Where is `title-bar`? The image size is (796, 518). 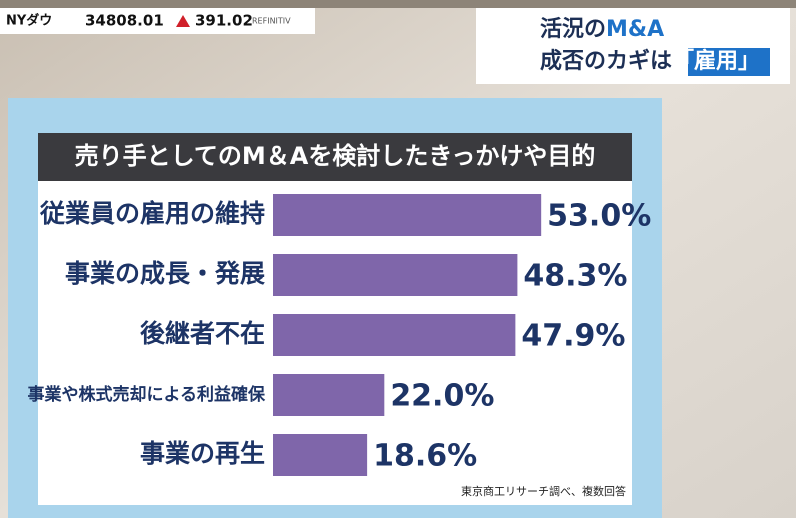 title-bar is located at coordinates (335, 157).